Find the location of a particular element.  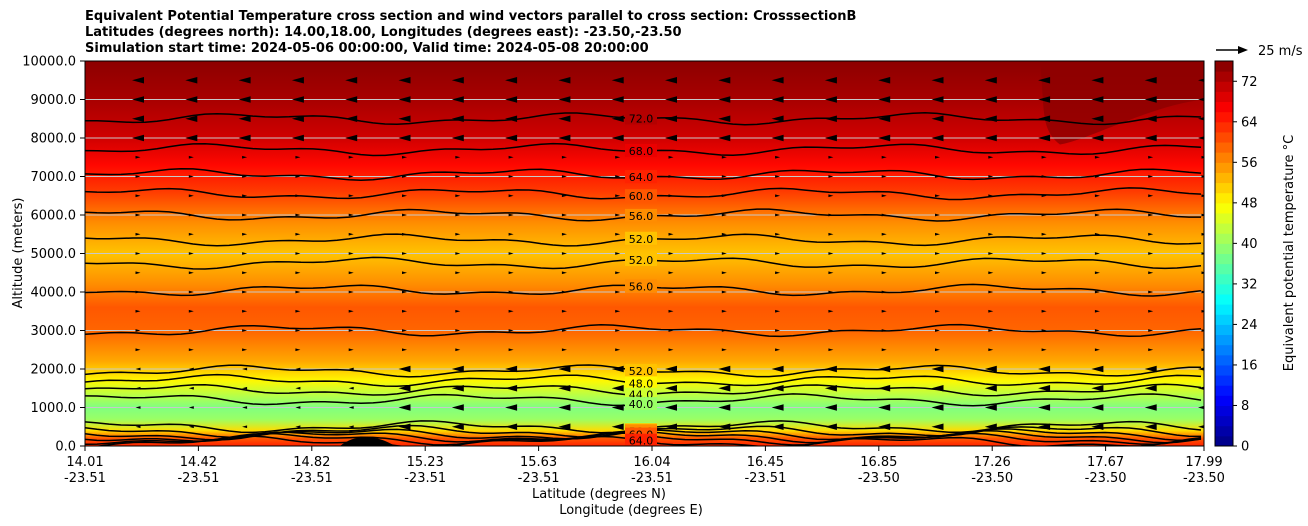

y-tick-label: 10000.0 is located at coordinates (49, 62).